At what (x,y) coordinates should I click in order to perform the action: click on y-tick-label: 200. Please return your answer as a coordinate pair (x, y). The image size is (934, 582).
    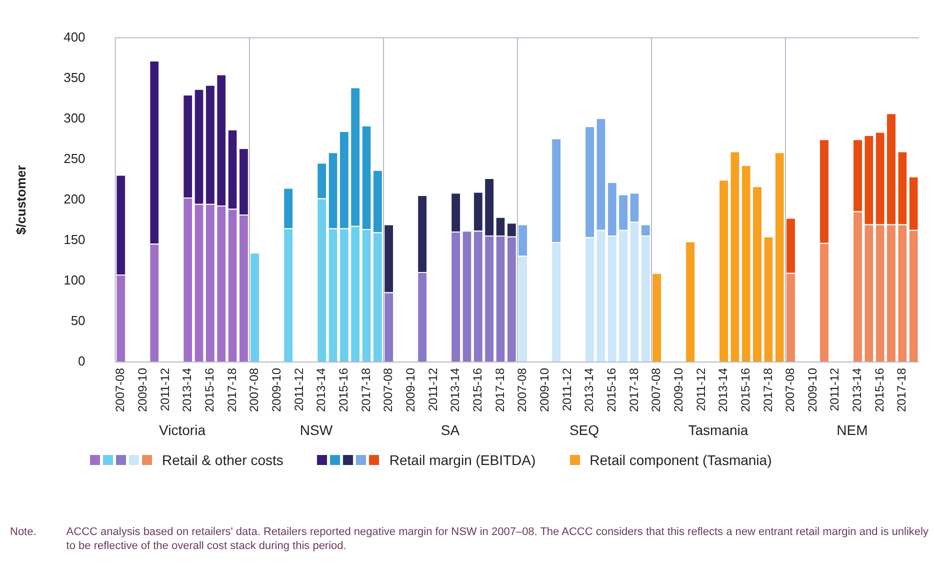
    Looking at the image, I should click on (75, 198).